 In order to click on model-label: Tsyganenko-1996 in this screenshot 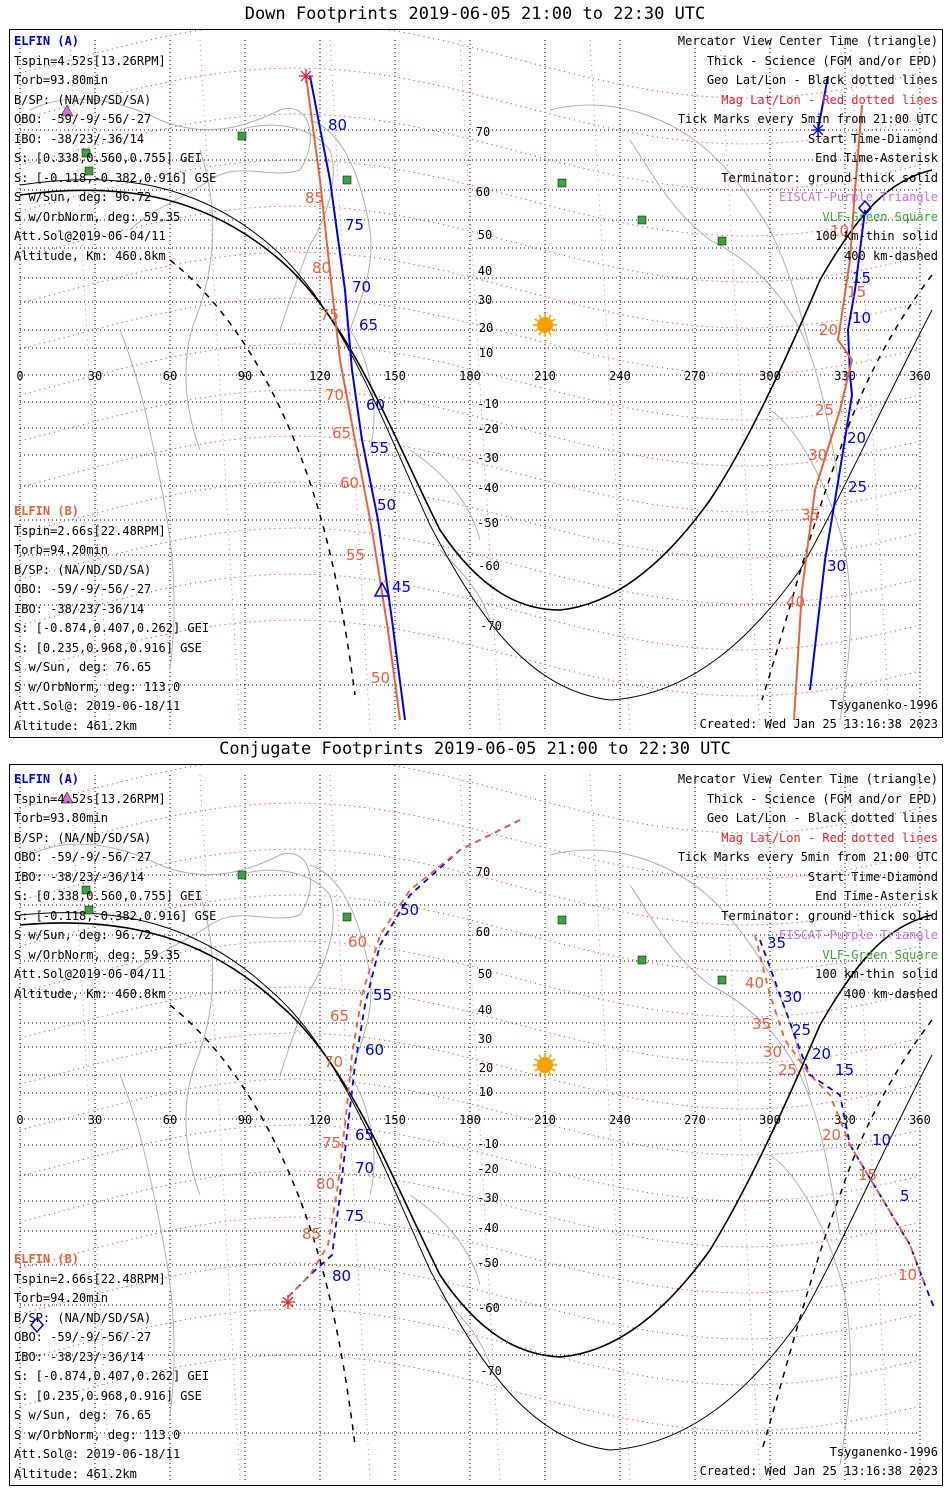, I will do `click(883, 1452)`.